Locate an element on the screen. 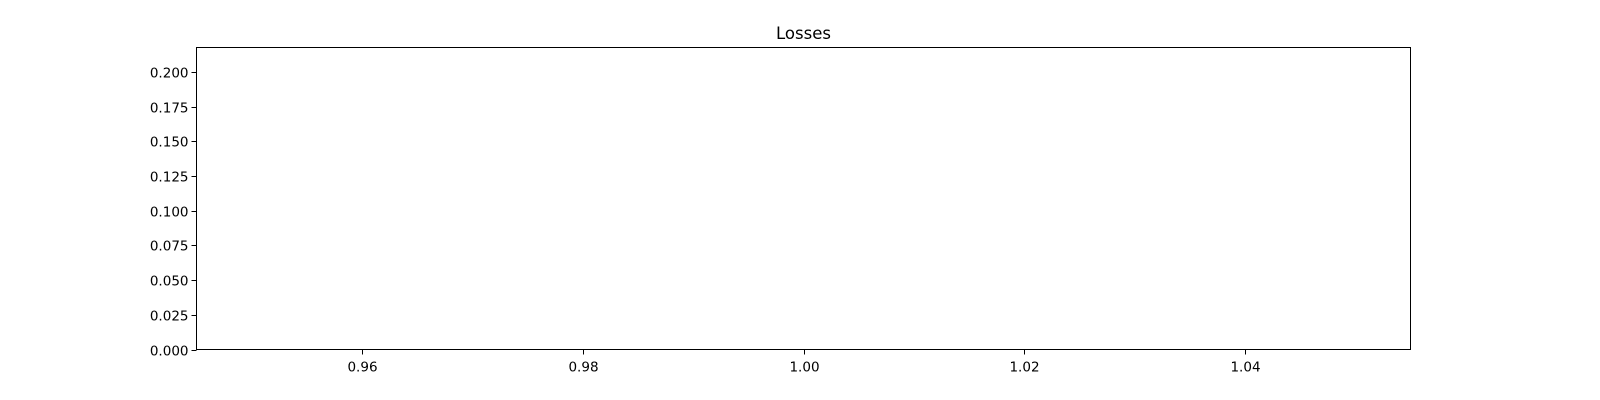 The width and height of the screenshot is (1600, 400). x-tick-label: 1.04 is located at coordinates (1245, 368).